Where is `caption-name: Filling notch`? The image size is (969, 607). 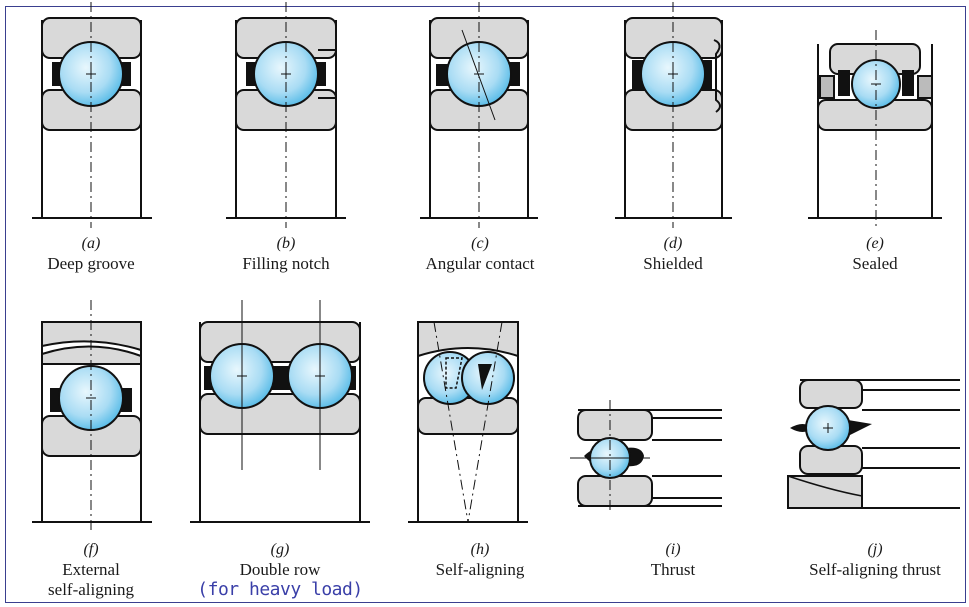
caption-name: Filling notch is located at coordinates (286, 263).